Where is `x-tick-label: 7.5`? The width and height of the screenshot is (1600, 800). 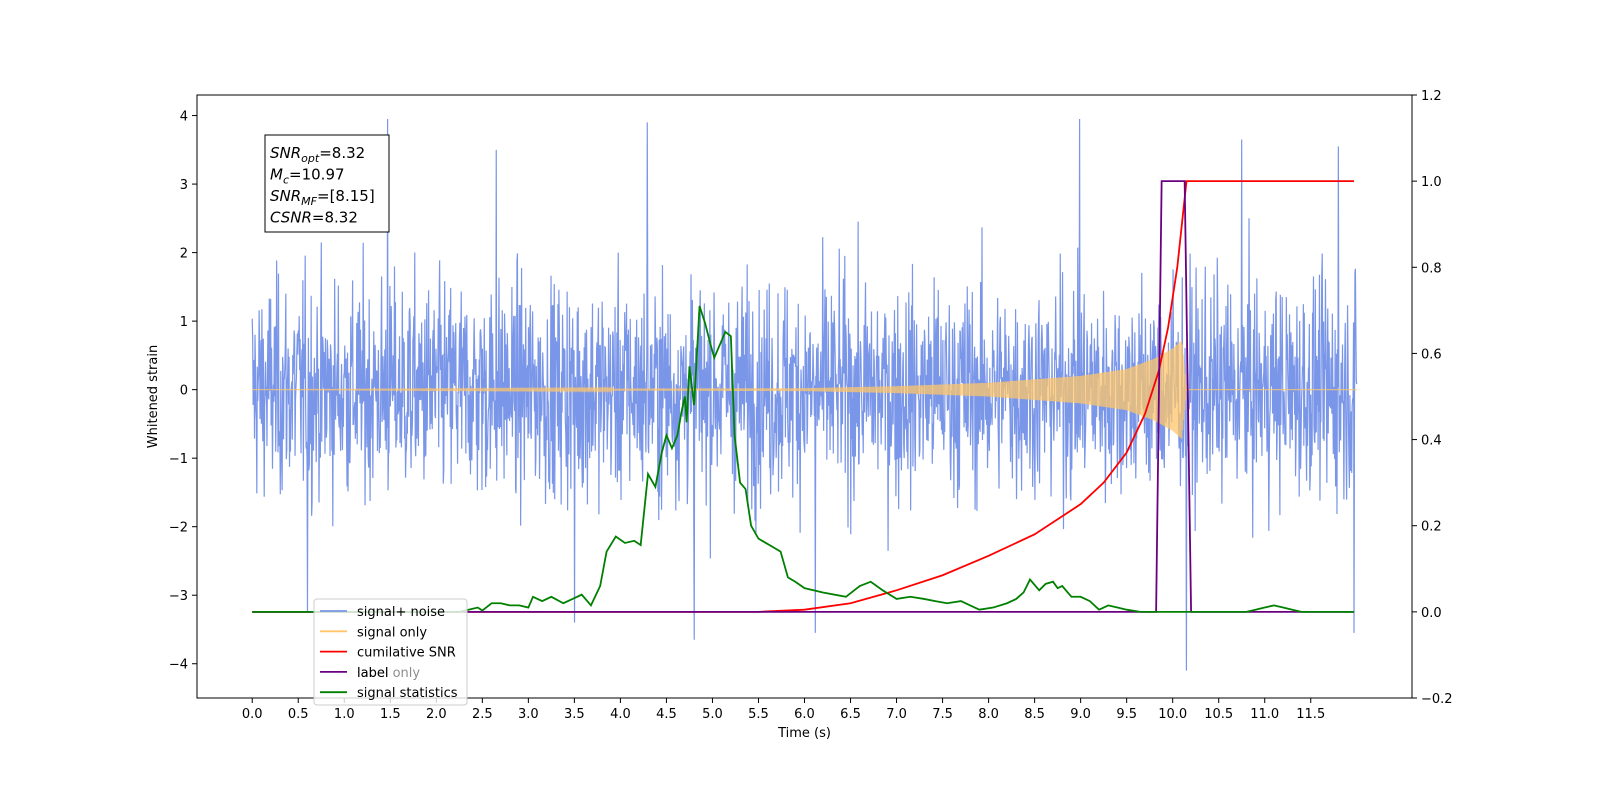
x-tick-label: 7.5 is located at coordinates (942, 714).